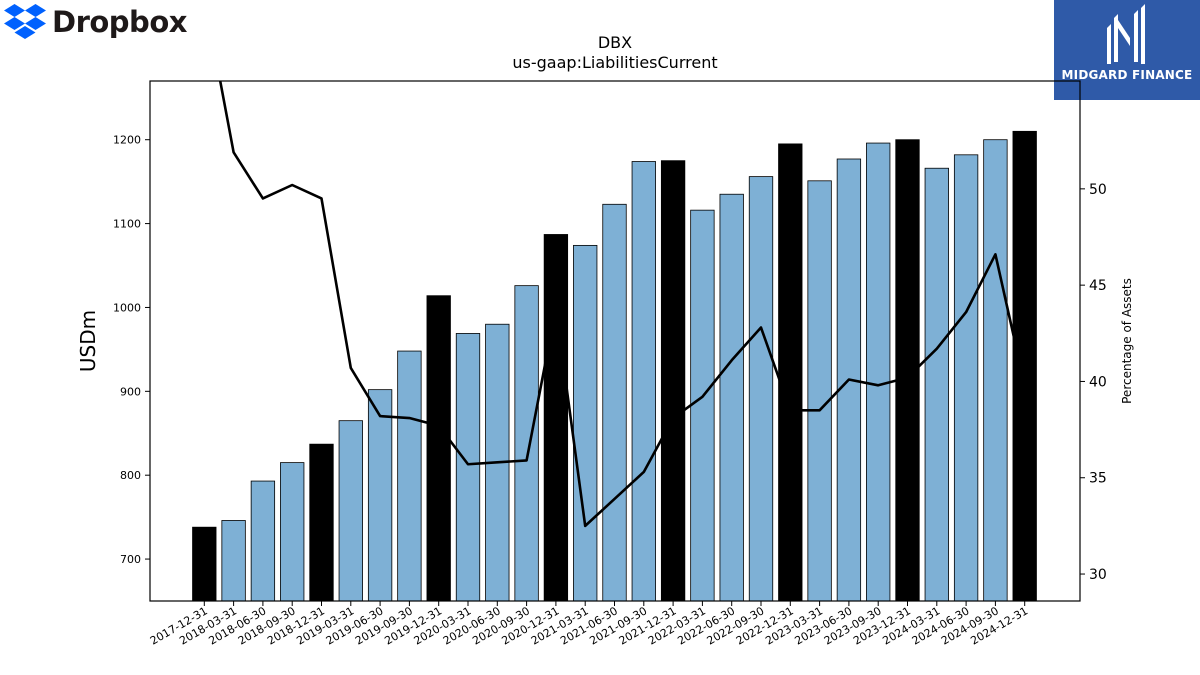 The height and width of the screenshot is (675, 1200). Describe the element at coordinates (1098, 575) in the screenshot. I see `y2-tick-label: 30` at that location.